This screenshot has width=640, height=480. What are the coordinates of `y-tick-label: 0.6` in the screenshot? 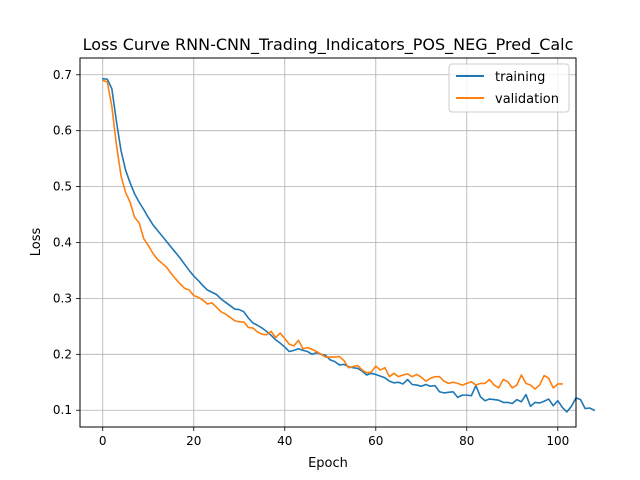 It's located at (62, 131).